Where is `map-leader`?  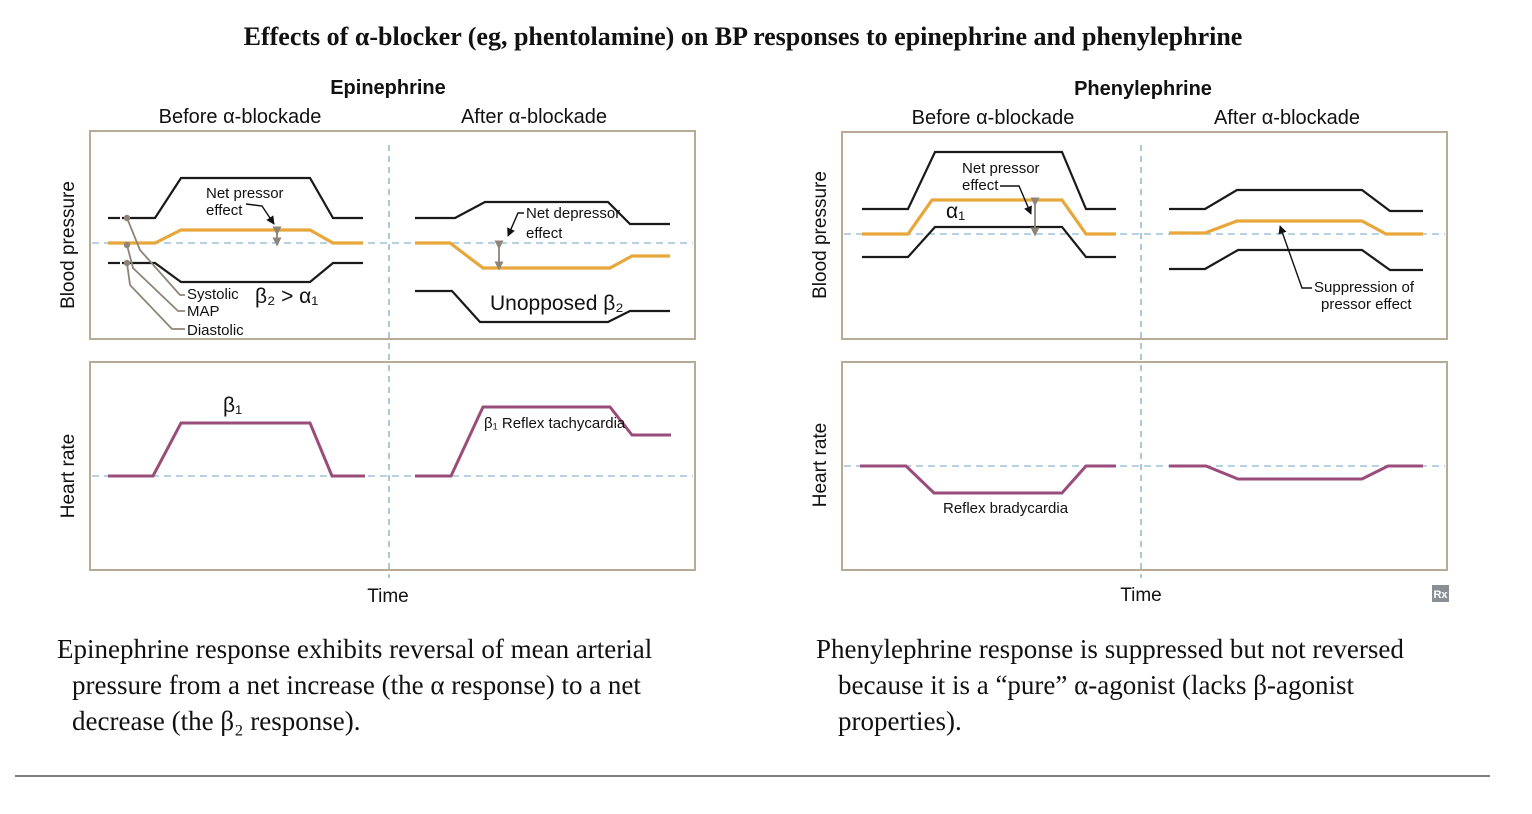 map-leader is located at coordinates (155, 278).